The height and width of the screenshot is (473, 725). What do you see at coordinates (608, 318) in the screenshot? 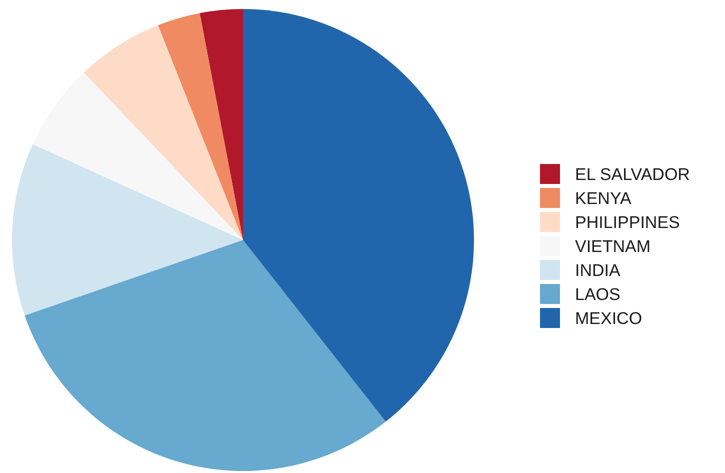
I see `legend-label: MEXICO` at bounding box center [608, 318].